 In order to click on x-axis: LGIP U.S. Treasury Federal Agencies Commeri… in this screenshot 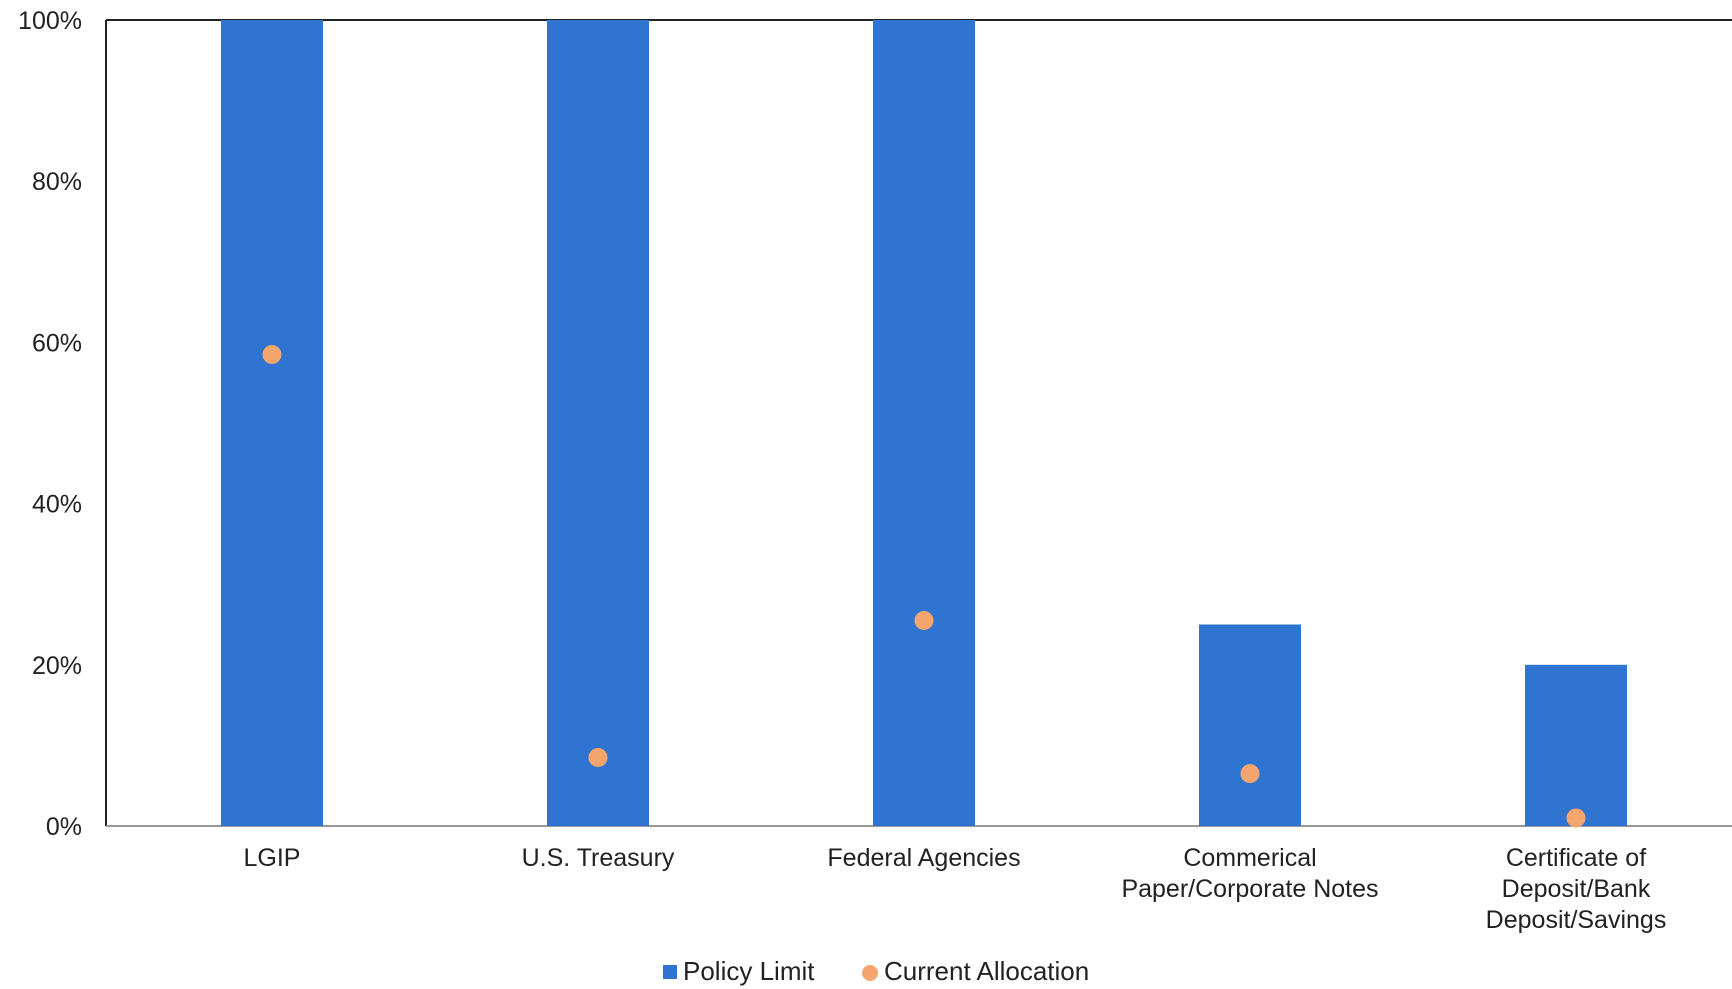, I will do `click(955, 889)`.